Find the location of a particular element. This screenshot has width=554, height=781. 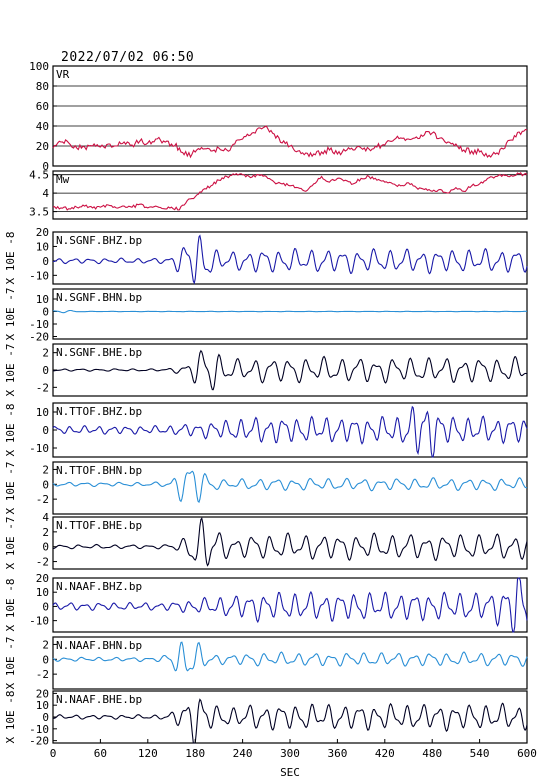

panel-label: N.NAAF.BHZ.bp is located at coordinates (99, 586).